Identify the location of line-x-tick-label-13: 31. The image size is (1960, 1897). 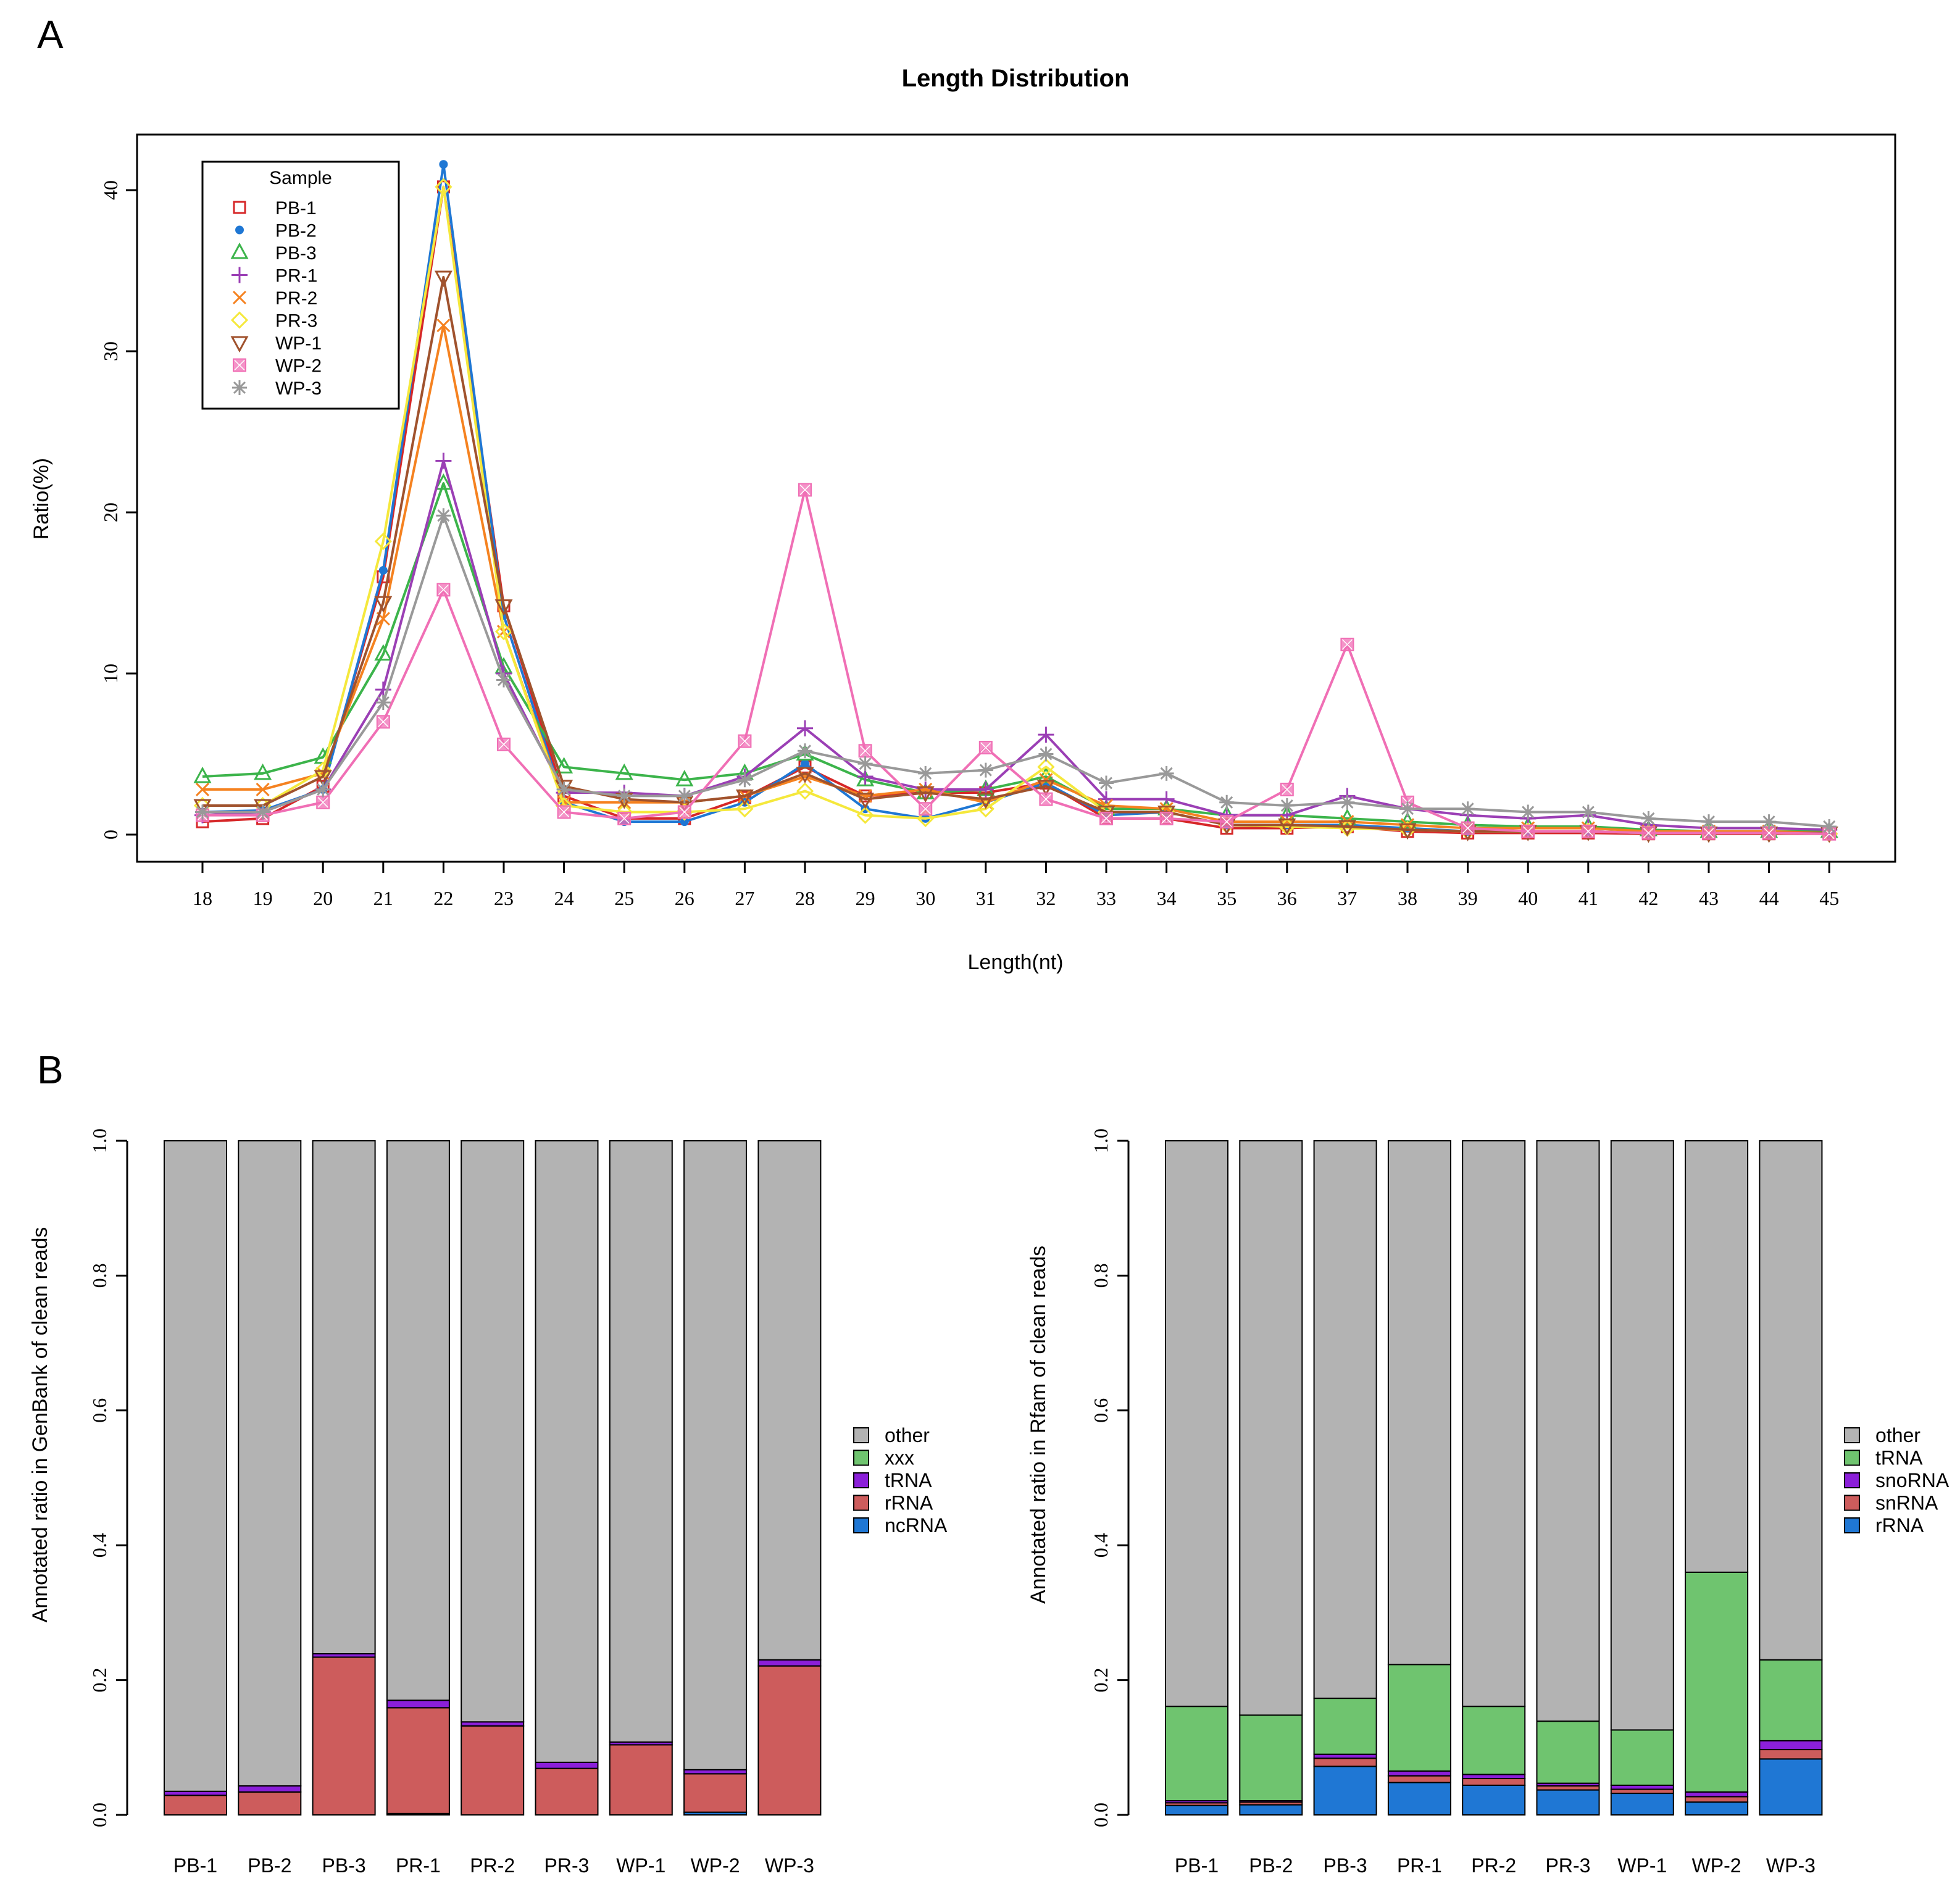
(986, 898).